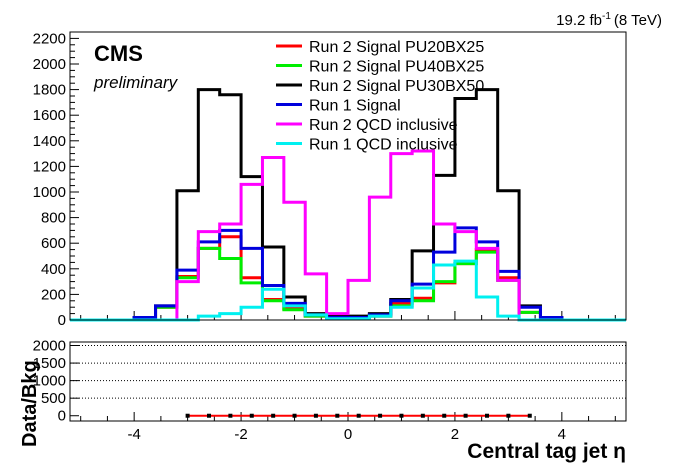  I want to click on lumi-exponent: -1, so click(606, 16).